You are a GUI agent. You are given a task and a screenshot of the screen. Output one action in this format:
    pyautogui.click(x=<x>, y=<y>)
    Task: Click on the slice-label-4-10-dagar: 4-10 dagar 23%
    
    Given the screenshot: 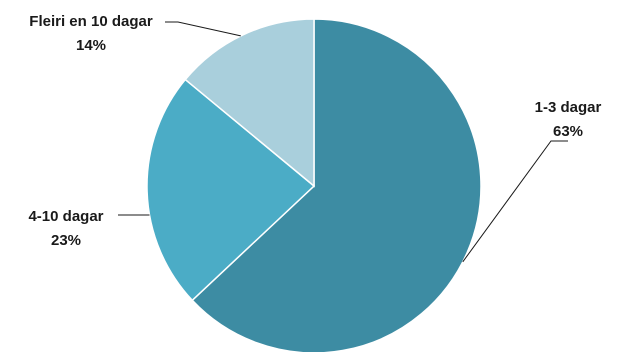 What is the action you would take?
    pyautogui.click(x=65, y=228)
    